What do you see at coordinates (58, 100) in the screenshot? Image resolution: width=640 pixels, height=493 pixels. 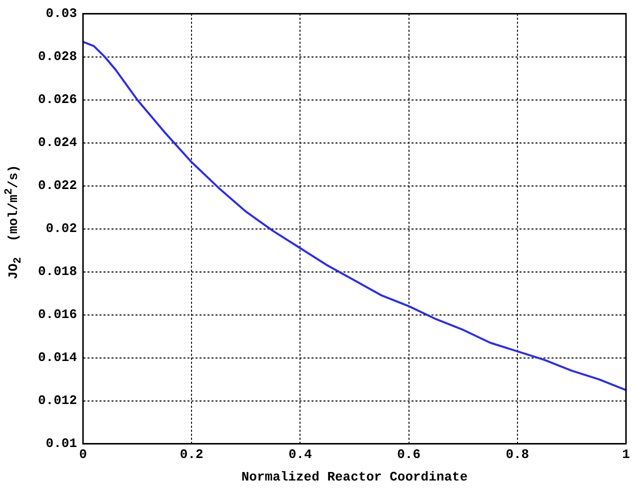 I see `y-tick-label: 0.026` at bounding box center [58, 100].